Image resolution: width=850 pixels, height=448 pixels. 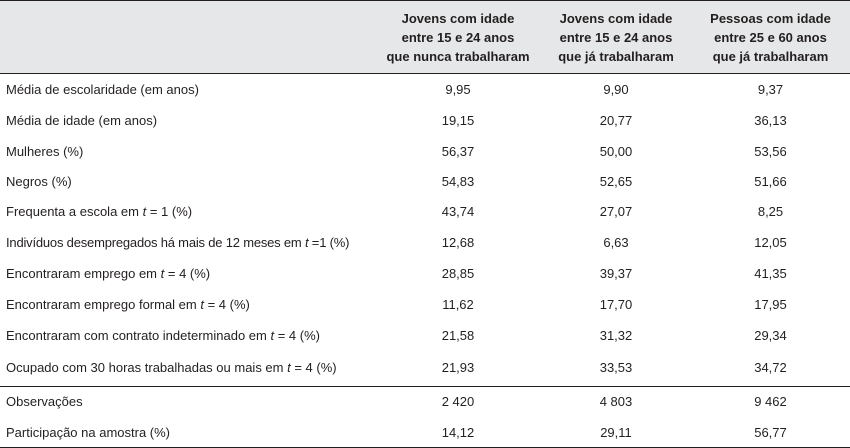 I want to click on cell-value: 11,62, so click(x=458, y=304).